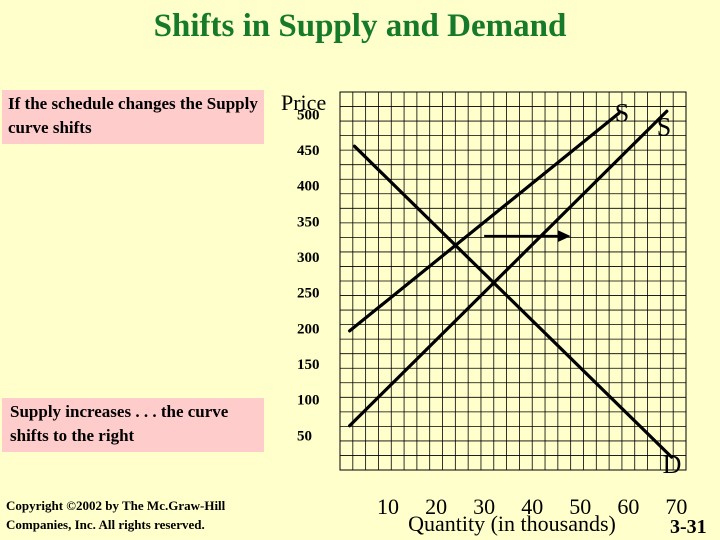  What do you see at coordinates (308, 294) in the screenshot?
I see `y-tick-label: 250` at bounding box center [308, 294].